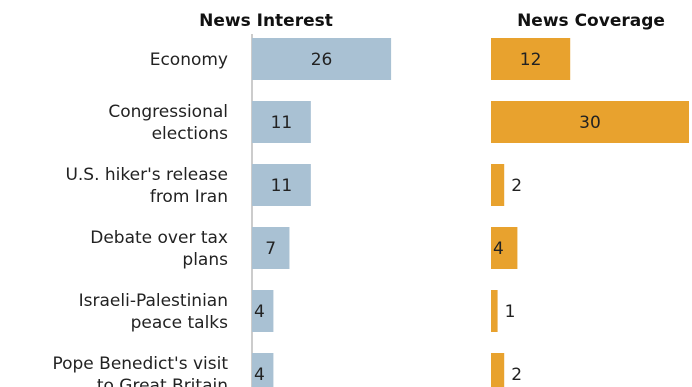 The image size is (692, 387). Describe the element at coordinates (168, 112) in the screenshot. I see `category-label: Congressional` at that location.